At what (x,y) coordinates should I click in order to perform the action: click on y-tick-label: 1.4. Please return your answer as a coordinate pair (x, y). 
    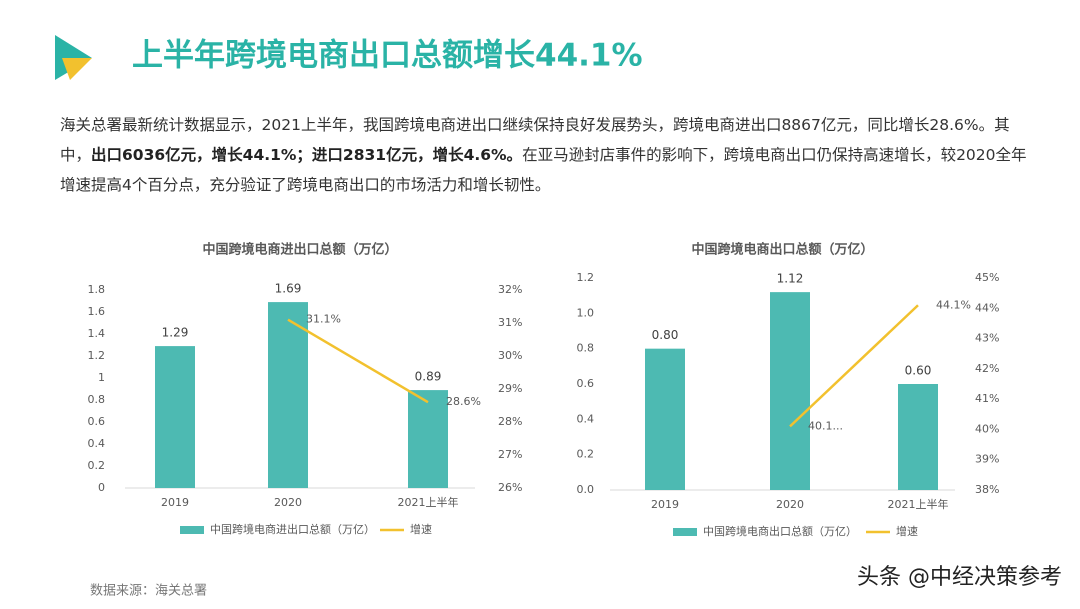
    Looking at the image, I should click on (97, 333).